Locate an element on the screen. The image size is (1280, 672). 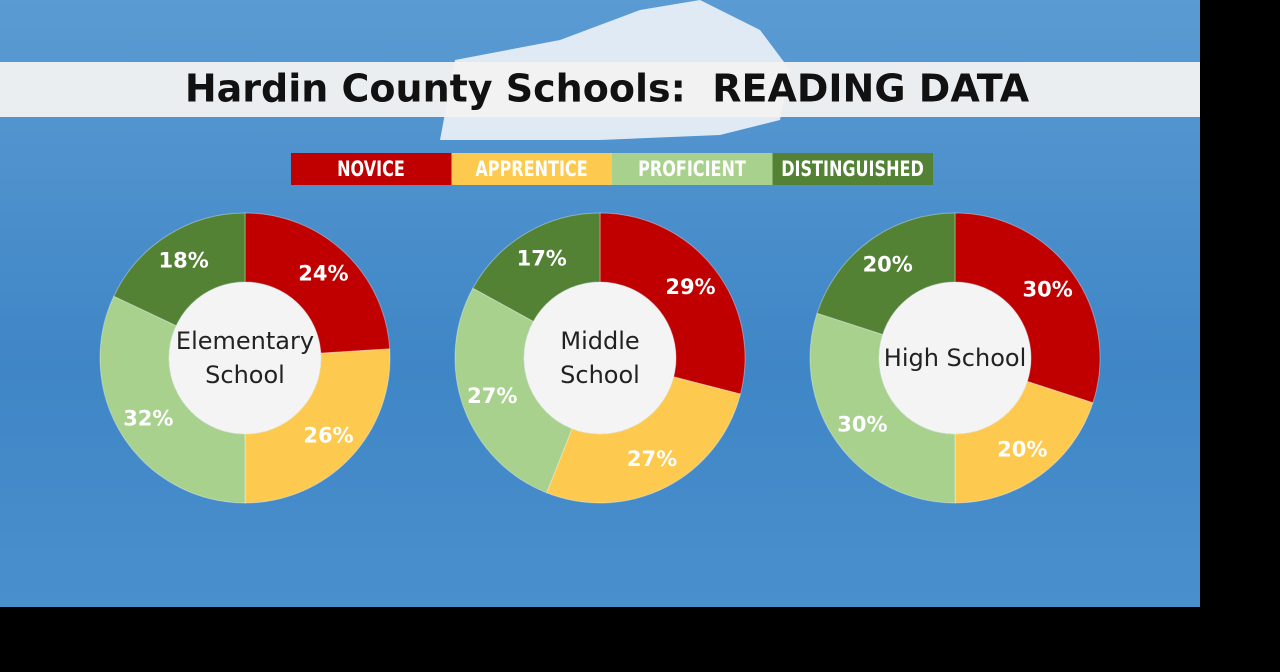
legend-label: APPRENTICE is located at coordinates (531, 169).